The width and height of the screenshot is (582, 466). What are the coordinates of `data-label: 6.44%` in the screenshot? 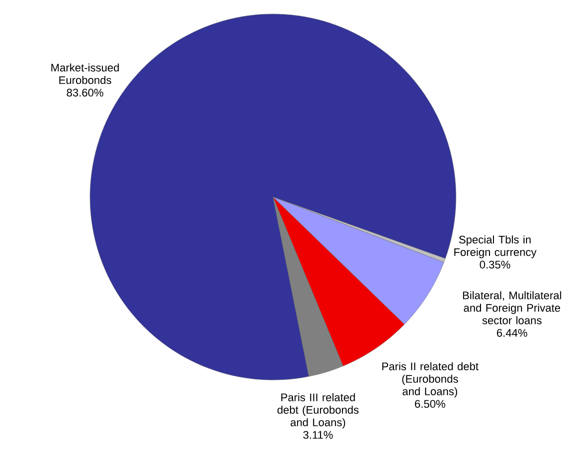 It's located at (512, 333).